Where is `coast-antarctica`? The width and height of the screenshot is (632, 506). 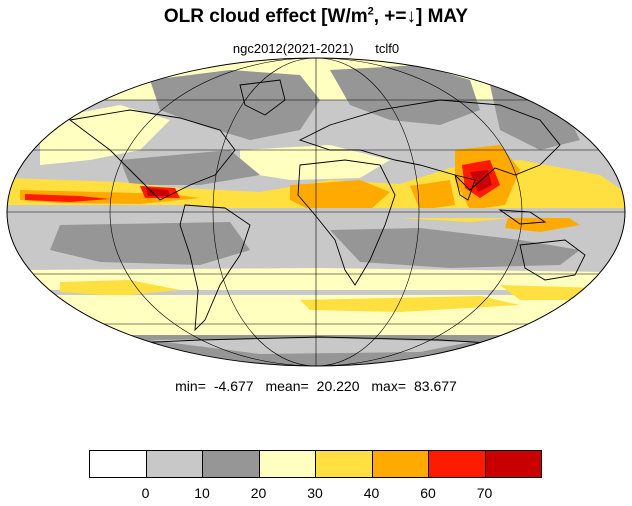
coast-antarctica is located at coordinates (315, 341).